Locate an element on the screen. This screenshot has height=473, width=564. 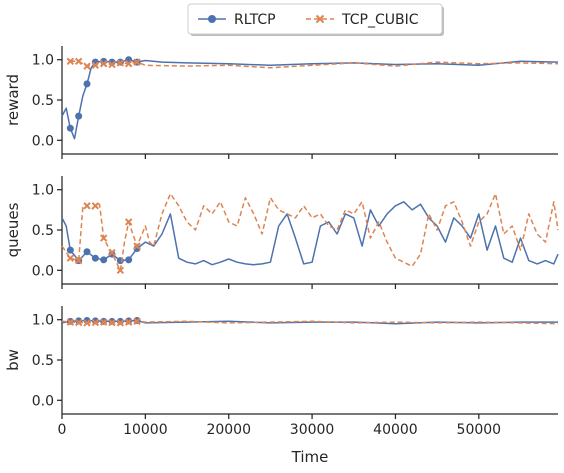
legend-label: TCP_CUBIC is located at coordinates (380, 20).